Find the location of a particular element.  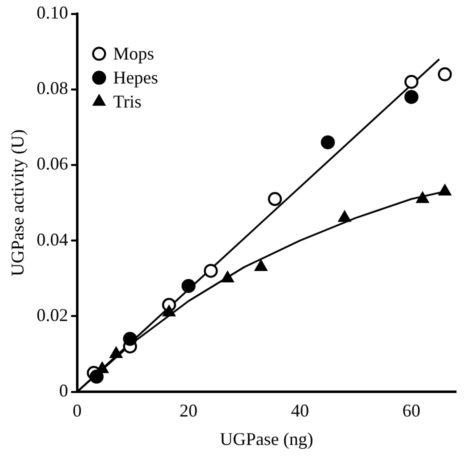

legend-label: Hepes is located at coordinates (135, 78).